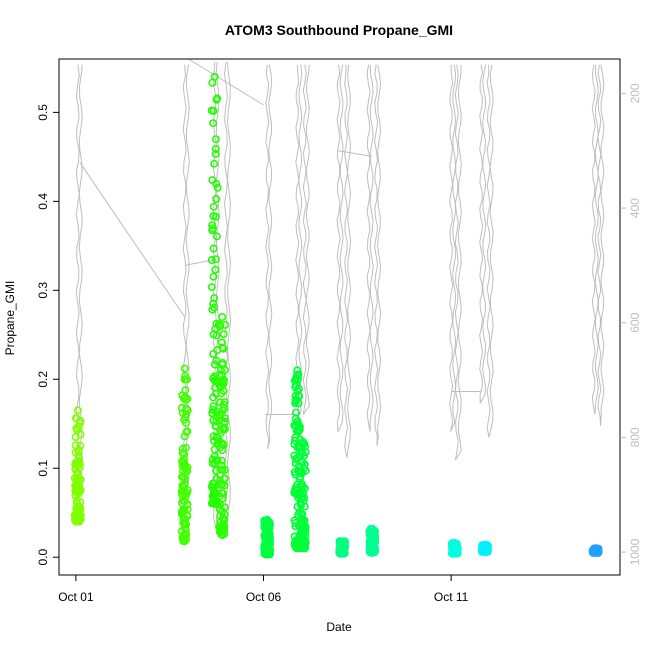 The width and height of the screenshot is (650, 650). I want to click on pressure-transit-line, so click(199, 262).